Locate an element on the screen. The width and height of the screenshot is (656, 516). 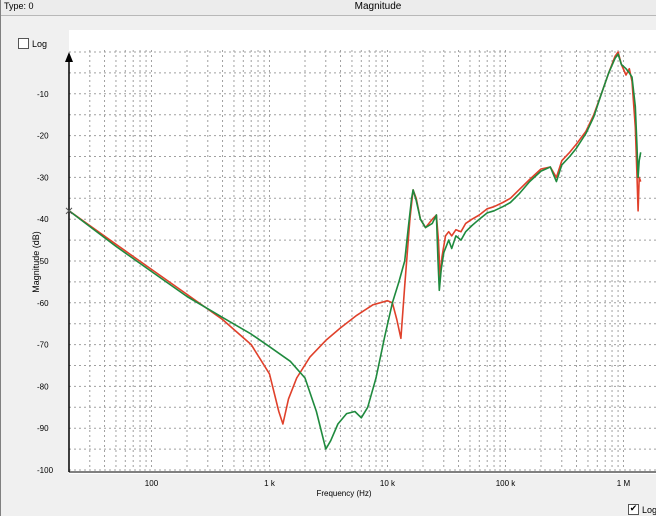
x-axis-label: Frequency (Hz) is located at coordinates (343, 493).